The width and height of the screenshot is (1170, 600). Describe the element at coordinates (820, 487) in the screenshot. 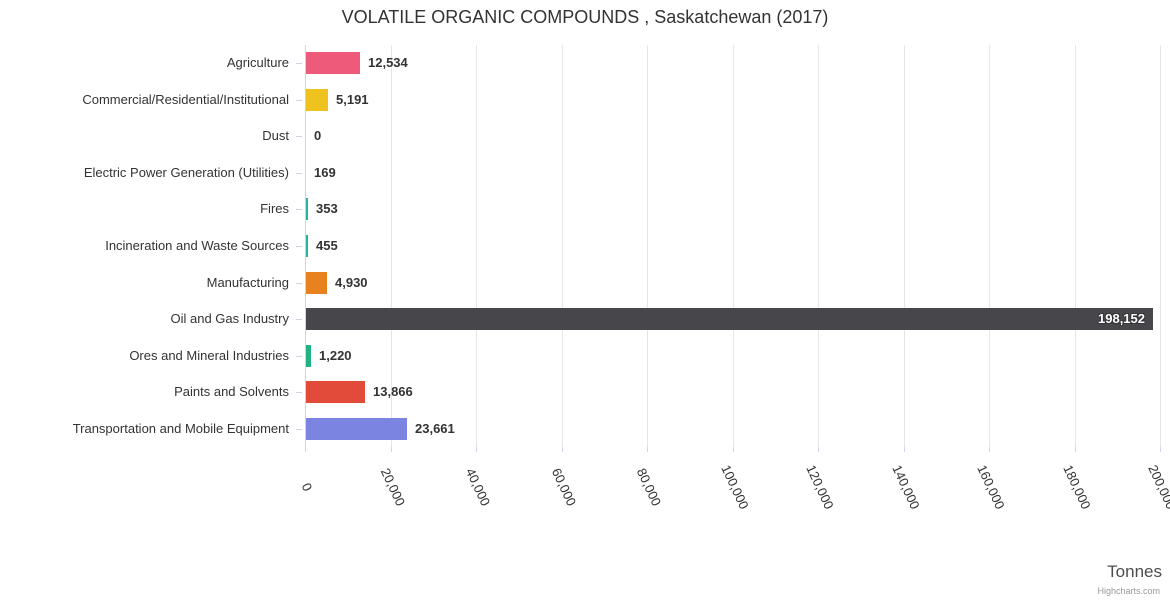

I see `x-axis-tick-label: 120,000` at that location.